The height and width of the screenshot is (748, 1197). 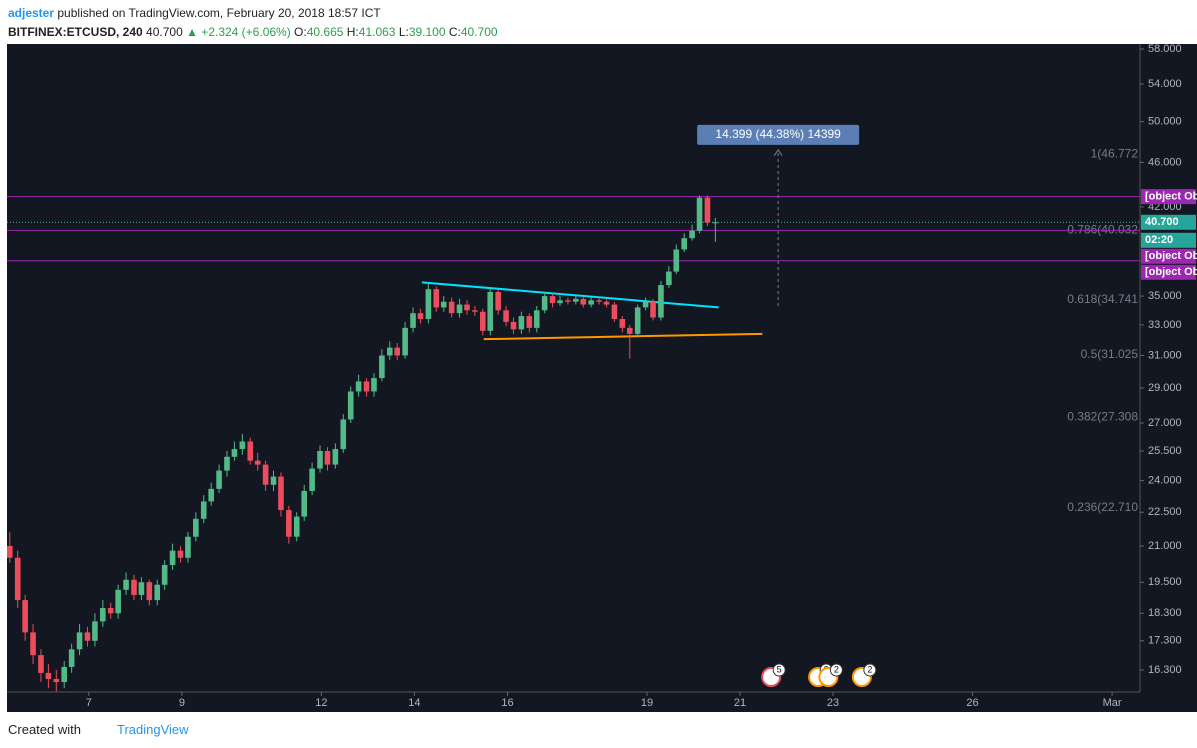 What do you see at coordinates (1102, 230) in the screenshot?
I see `fib-label: 0.786(40.032` at bounding box center [1102, 230].